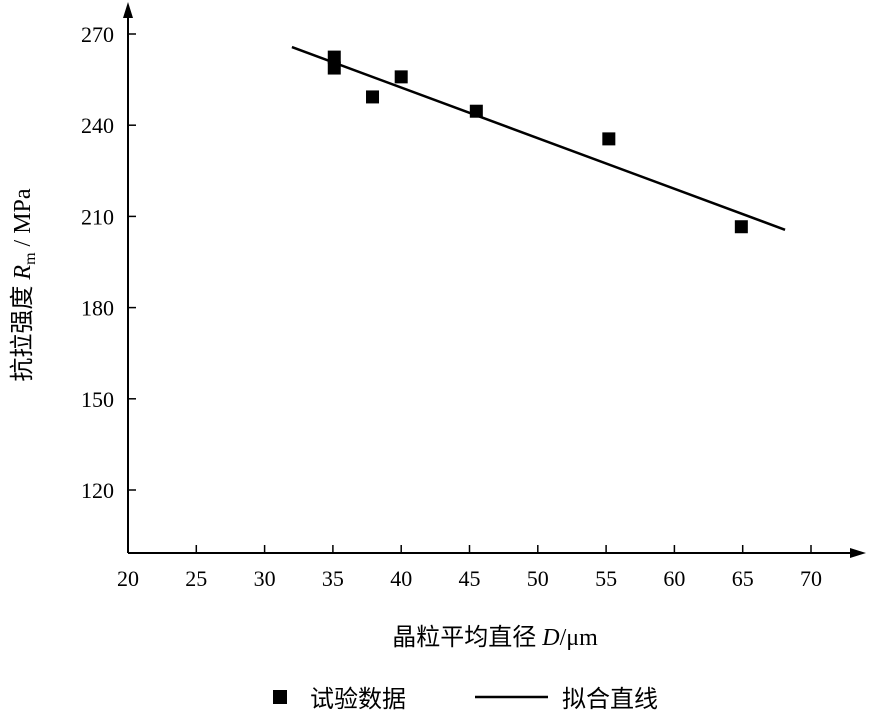  What do you see at coordinates (128, 578) in the screenshot?
I see `x-tick-label: 20` at bounding box center [128, 578].